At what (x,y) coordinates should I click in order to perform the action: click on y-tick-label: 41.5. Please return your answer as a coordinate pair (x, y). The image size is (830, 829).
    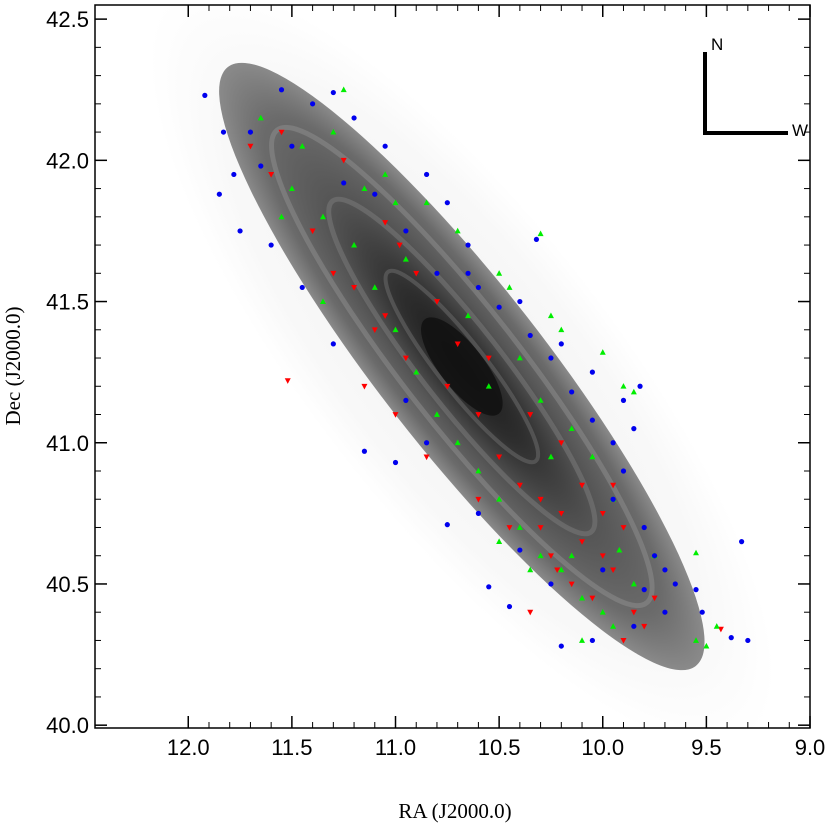
    Looking at the image, I should click on (67, 302).